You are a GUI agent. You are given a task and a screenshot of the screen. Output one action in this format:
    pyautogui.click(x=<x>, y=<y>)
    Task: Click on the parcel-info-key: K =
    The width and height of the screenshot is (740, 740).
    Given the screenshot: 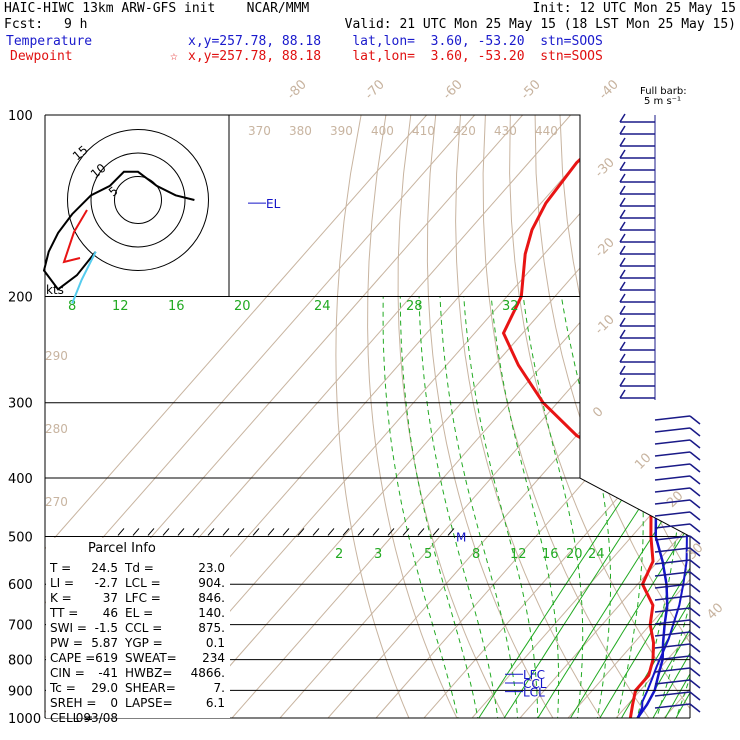 What is the action you would take?
    pyautogui.click(x=61, y=598)
    